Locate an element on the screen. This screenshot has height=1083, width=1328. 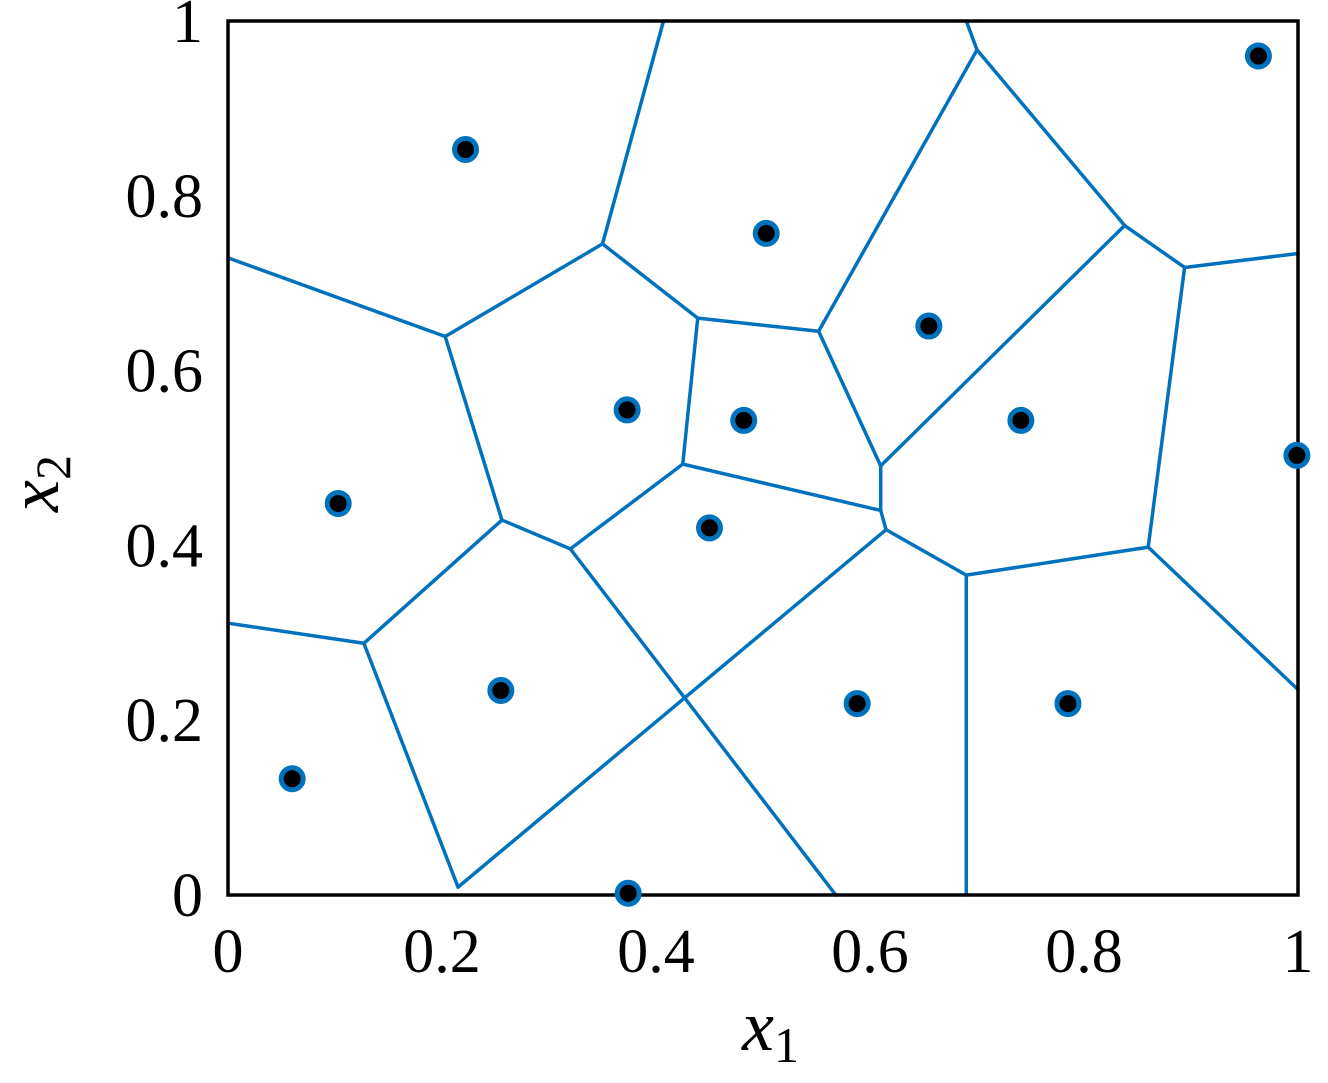
y-axis-ticks: 0 0.2 0.4 0.6 0.8 1 is located at coordinates (165, 465).